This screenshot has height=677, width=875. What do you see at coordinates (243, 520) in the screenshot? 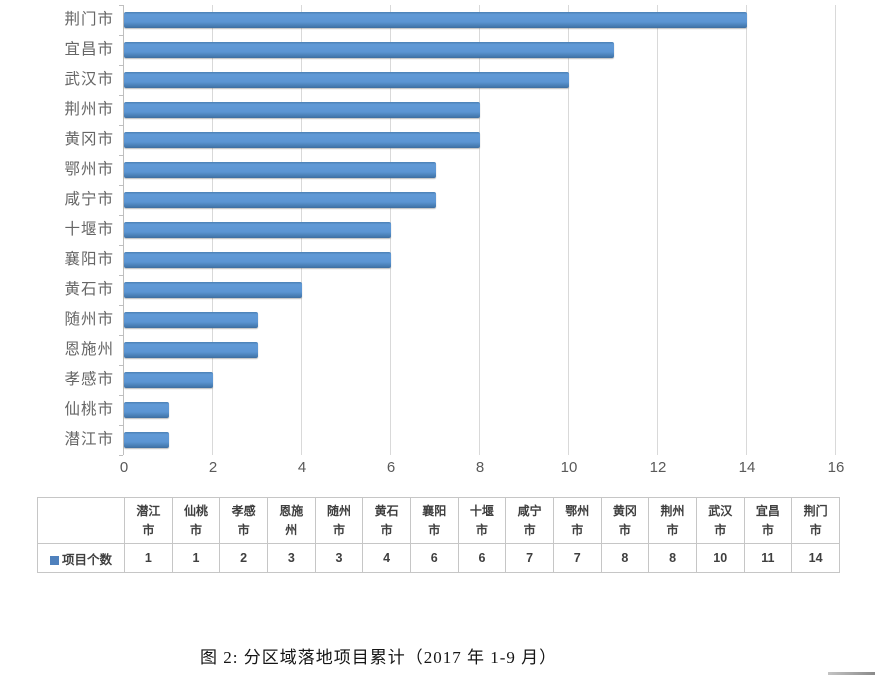
I see `table-header-cell: 孝感 市` at bounding box center [243, 520].